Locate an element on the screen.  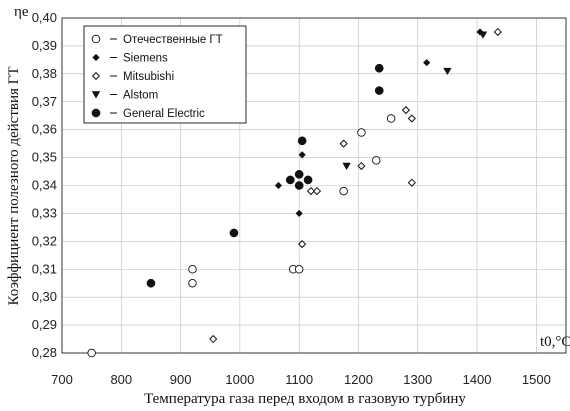
y-tick-label: 0,28 is located at coordinates (44, 352).